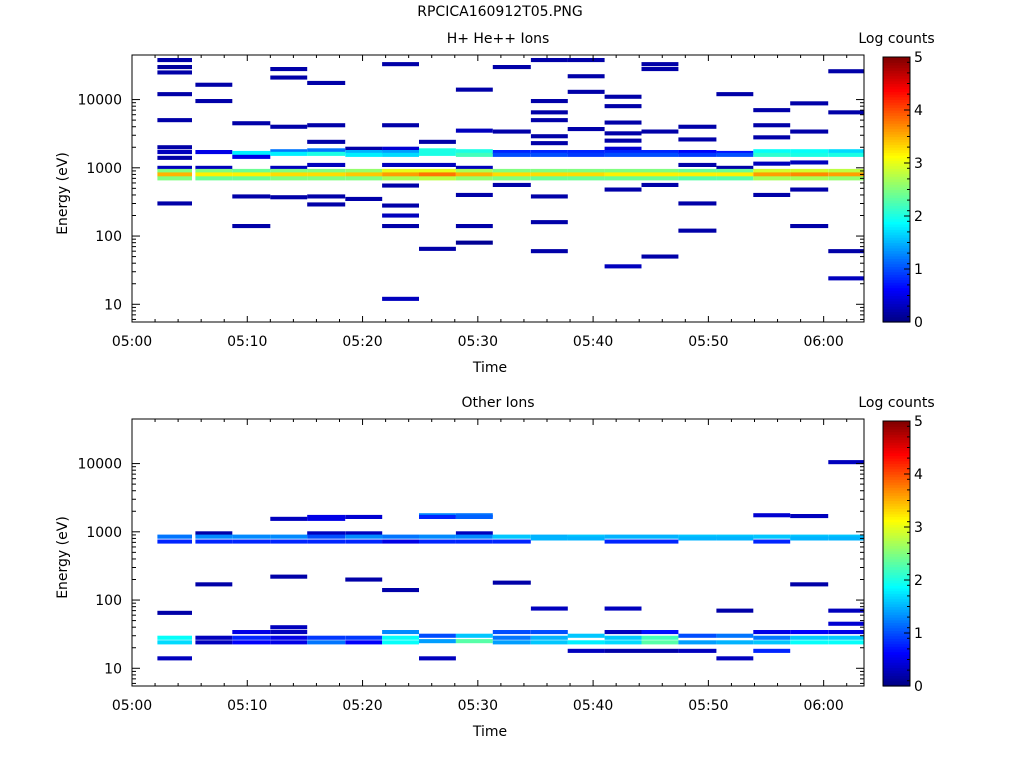 The height and width of the screenshot is (768, 1024). Describe the element at coordinates (918, 475) in the screenshot. I see `colorbar-tick-label: 4` at that location.